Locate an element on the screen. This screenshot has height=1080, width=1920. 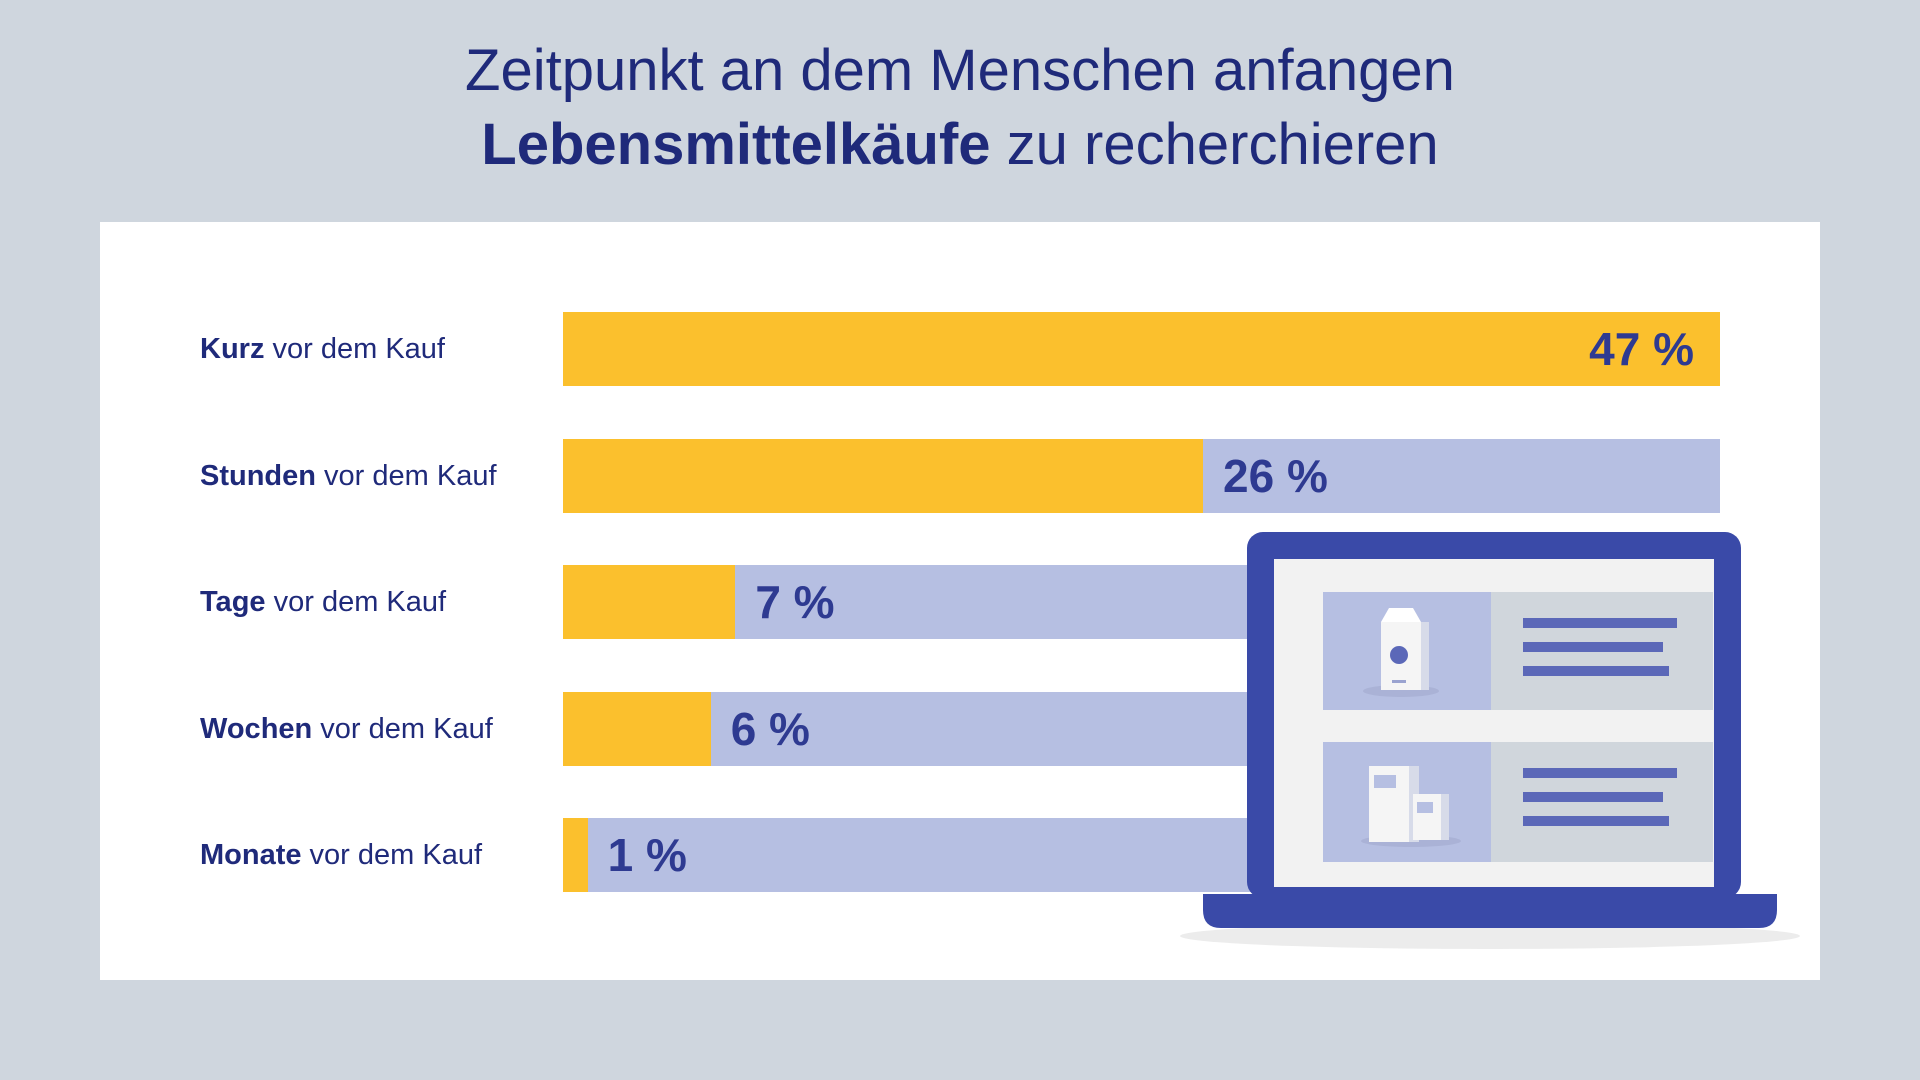
category-label-bold: Kurz is located at coordinates (232, 349).